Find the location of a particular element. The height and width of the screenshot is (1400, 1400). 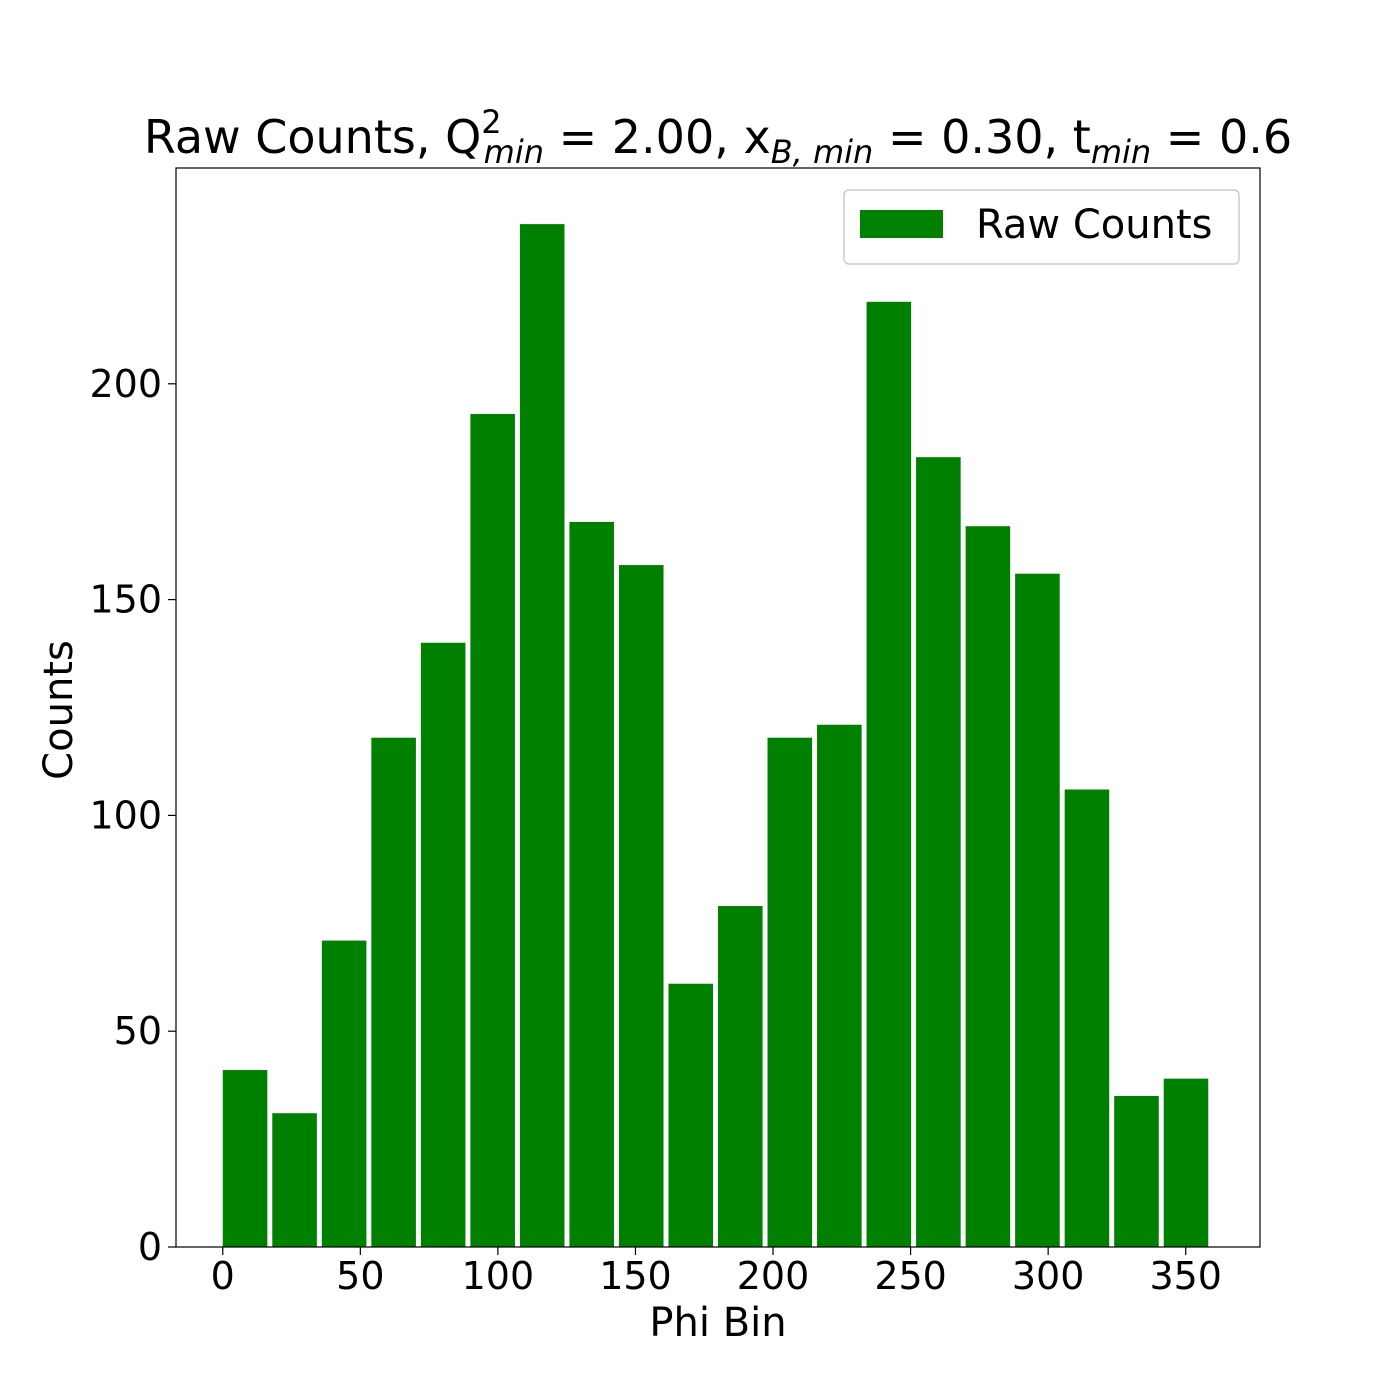

x-tick-label: 300 is located at coordinates (1048, 1276).